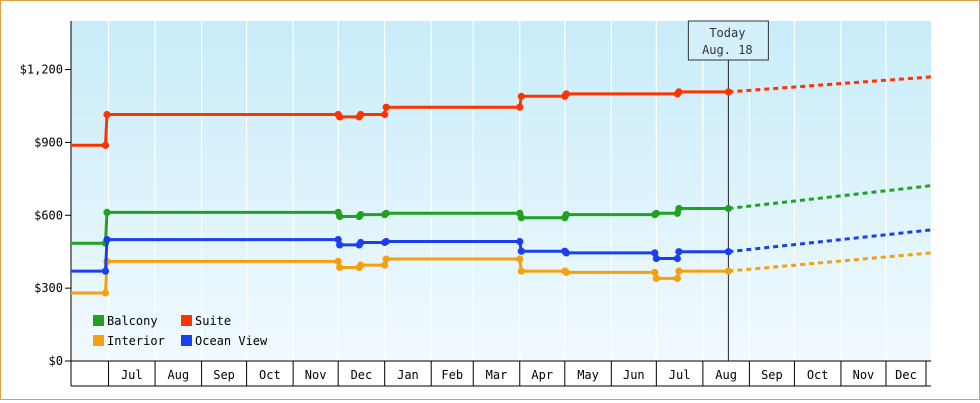 The image size is (980, 403). Describe the element at coordinates (56, 361) in the screenshot. I see `y-tick-label: $0` at that location.